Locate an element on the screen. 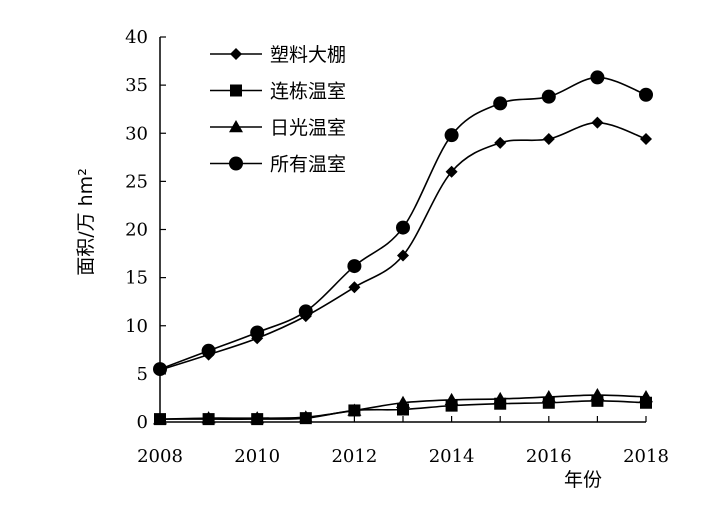  y-tick-label: 10 is located at coordinates (136, 326).